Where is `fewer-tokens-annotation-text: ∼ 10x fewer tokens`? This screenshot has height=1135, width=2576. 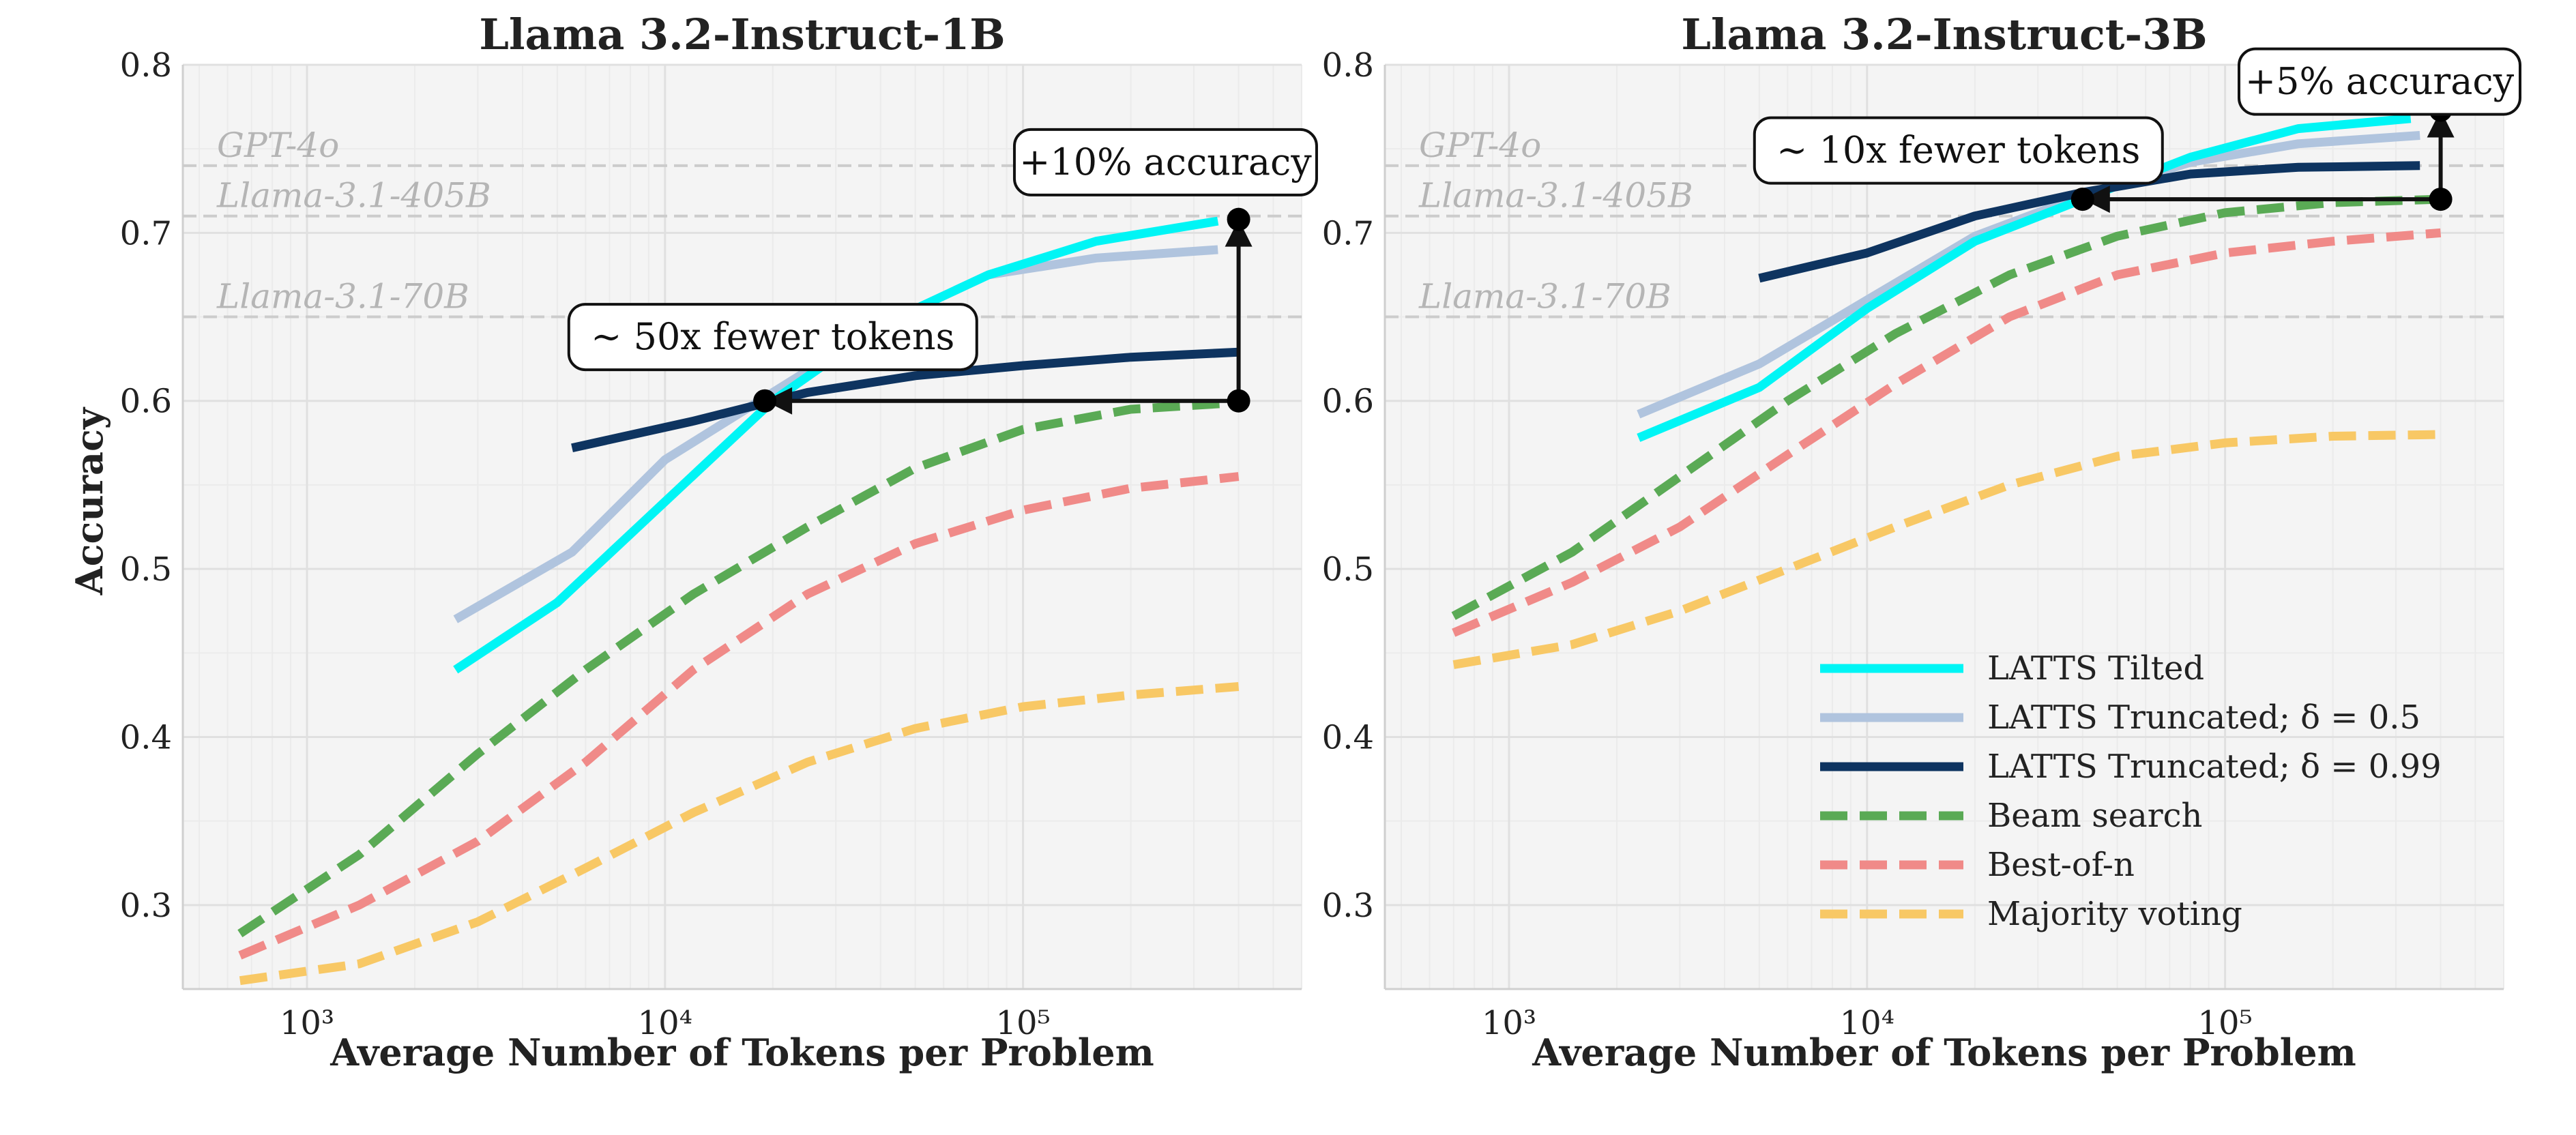
fewer-tokens-annotation-text: ∼ 10x fewer tokens is located at coordinates (1958, 150).